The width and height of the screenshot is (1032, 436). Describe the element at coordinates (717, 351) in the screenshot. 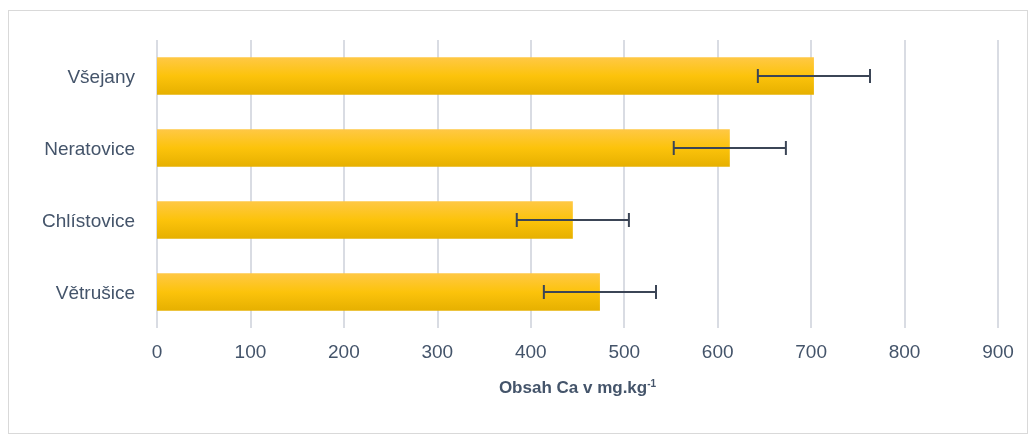

I see `x-tick-label: 600` at that location.